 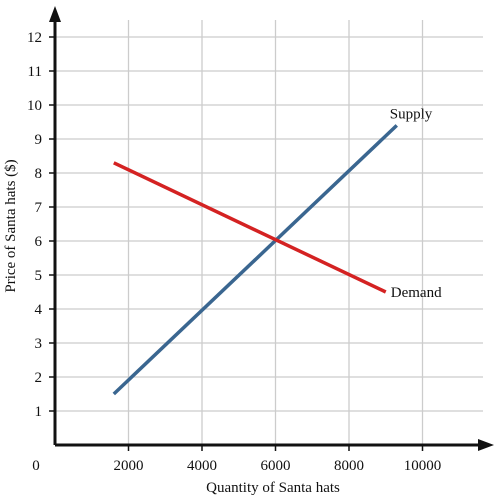 What do you see at coordinates (129, 466) in the screenshot?
I see `x-tick-label: 2000` at bounding box center [129, 466].